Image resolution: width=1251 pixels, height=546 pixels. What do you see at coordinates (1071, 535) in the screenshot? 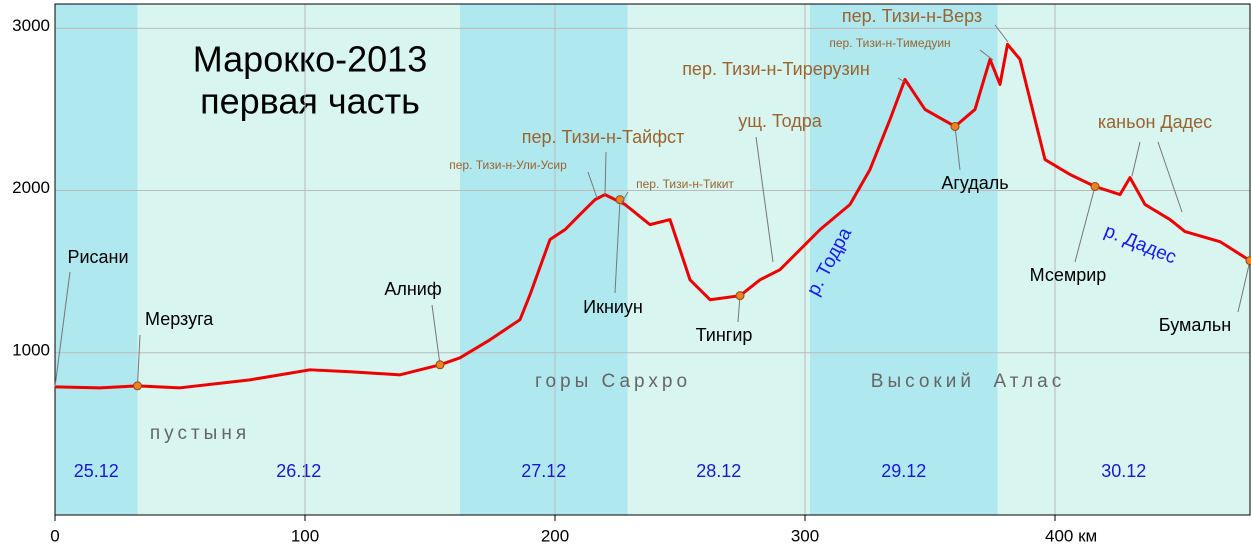
I see `x-tick-label: 400 км` at bounding box center [1071, 535].